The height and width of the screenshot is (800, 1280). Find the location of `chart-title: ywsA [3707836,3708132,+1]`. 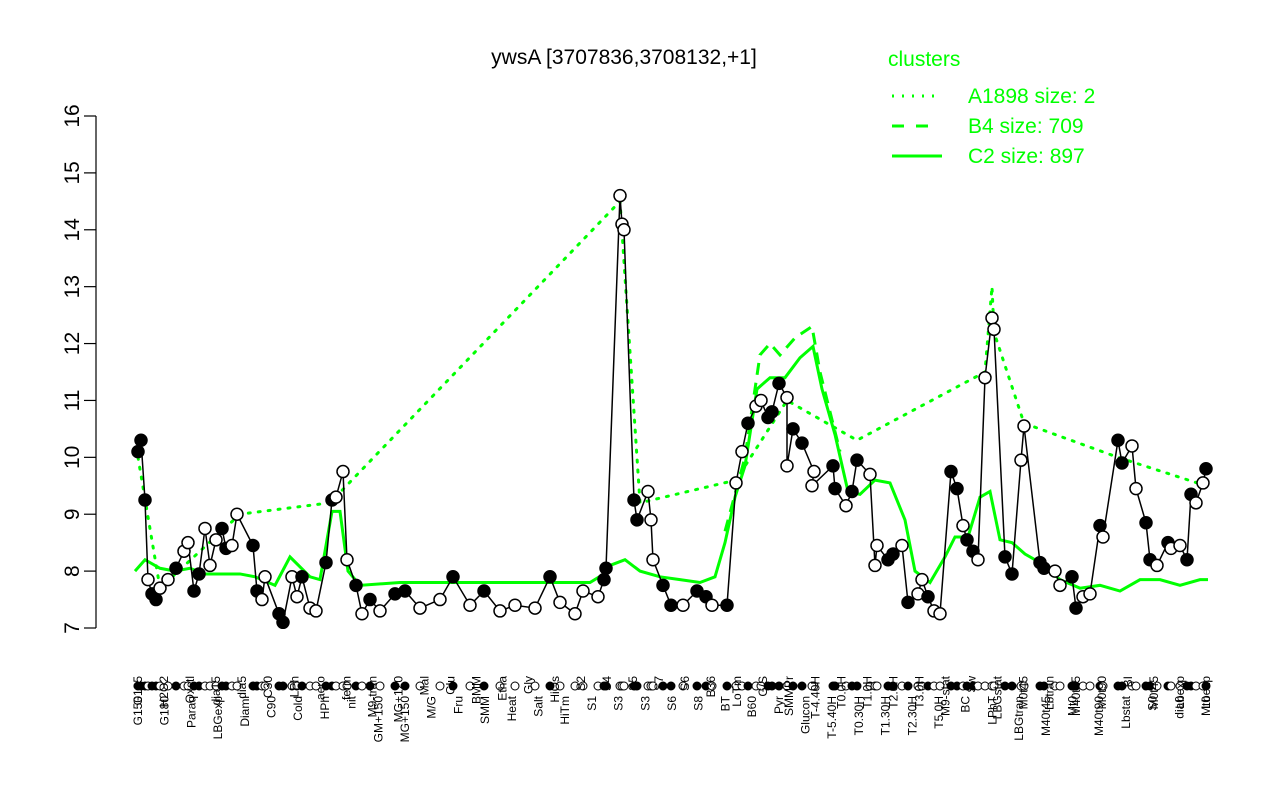

chart-title: ywsA [3707836,3708132,+1] is located at coordinates (624, 57).